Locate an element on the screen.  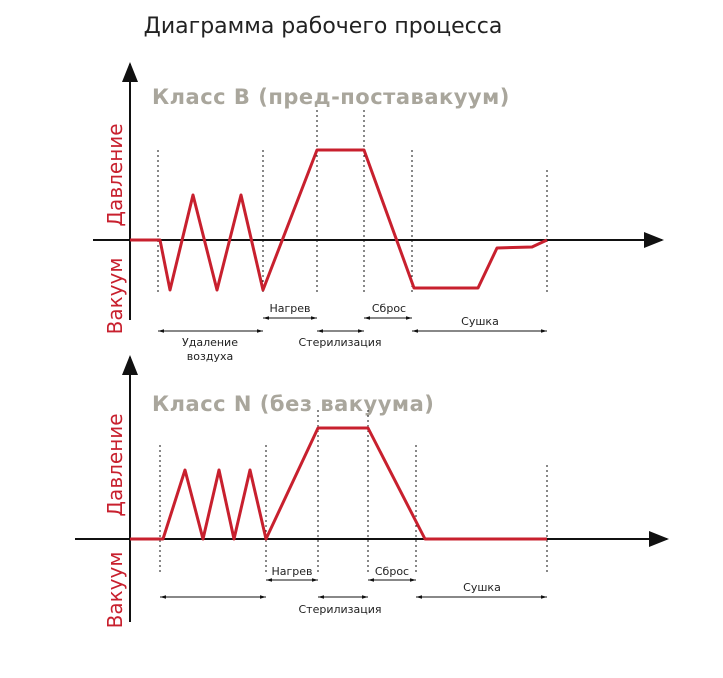
title: Диаграмма рабочего процесса is located at coordinates (323, 26).